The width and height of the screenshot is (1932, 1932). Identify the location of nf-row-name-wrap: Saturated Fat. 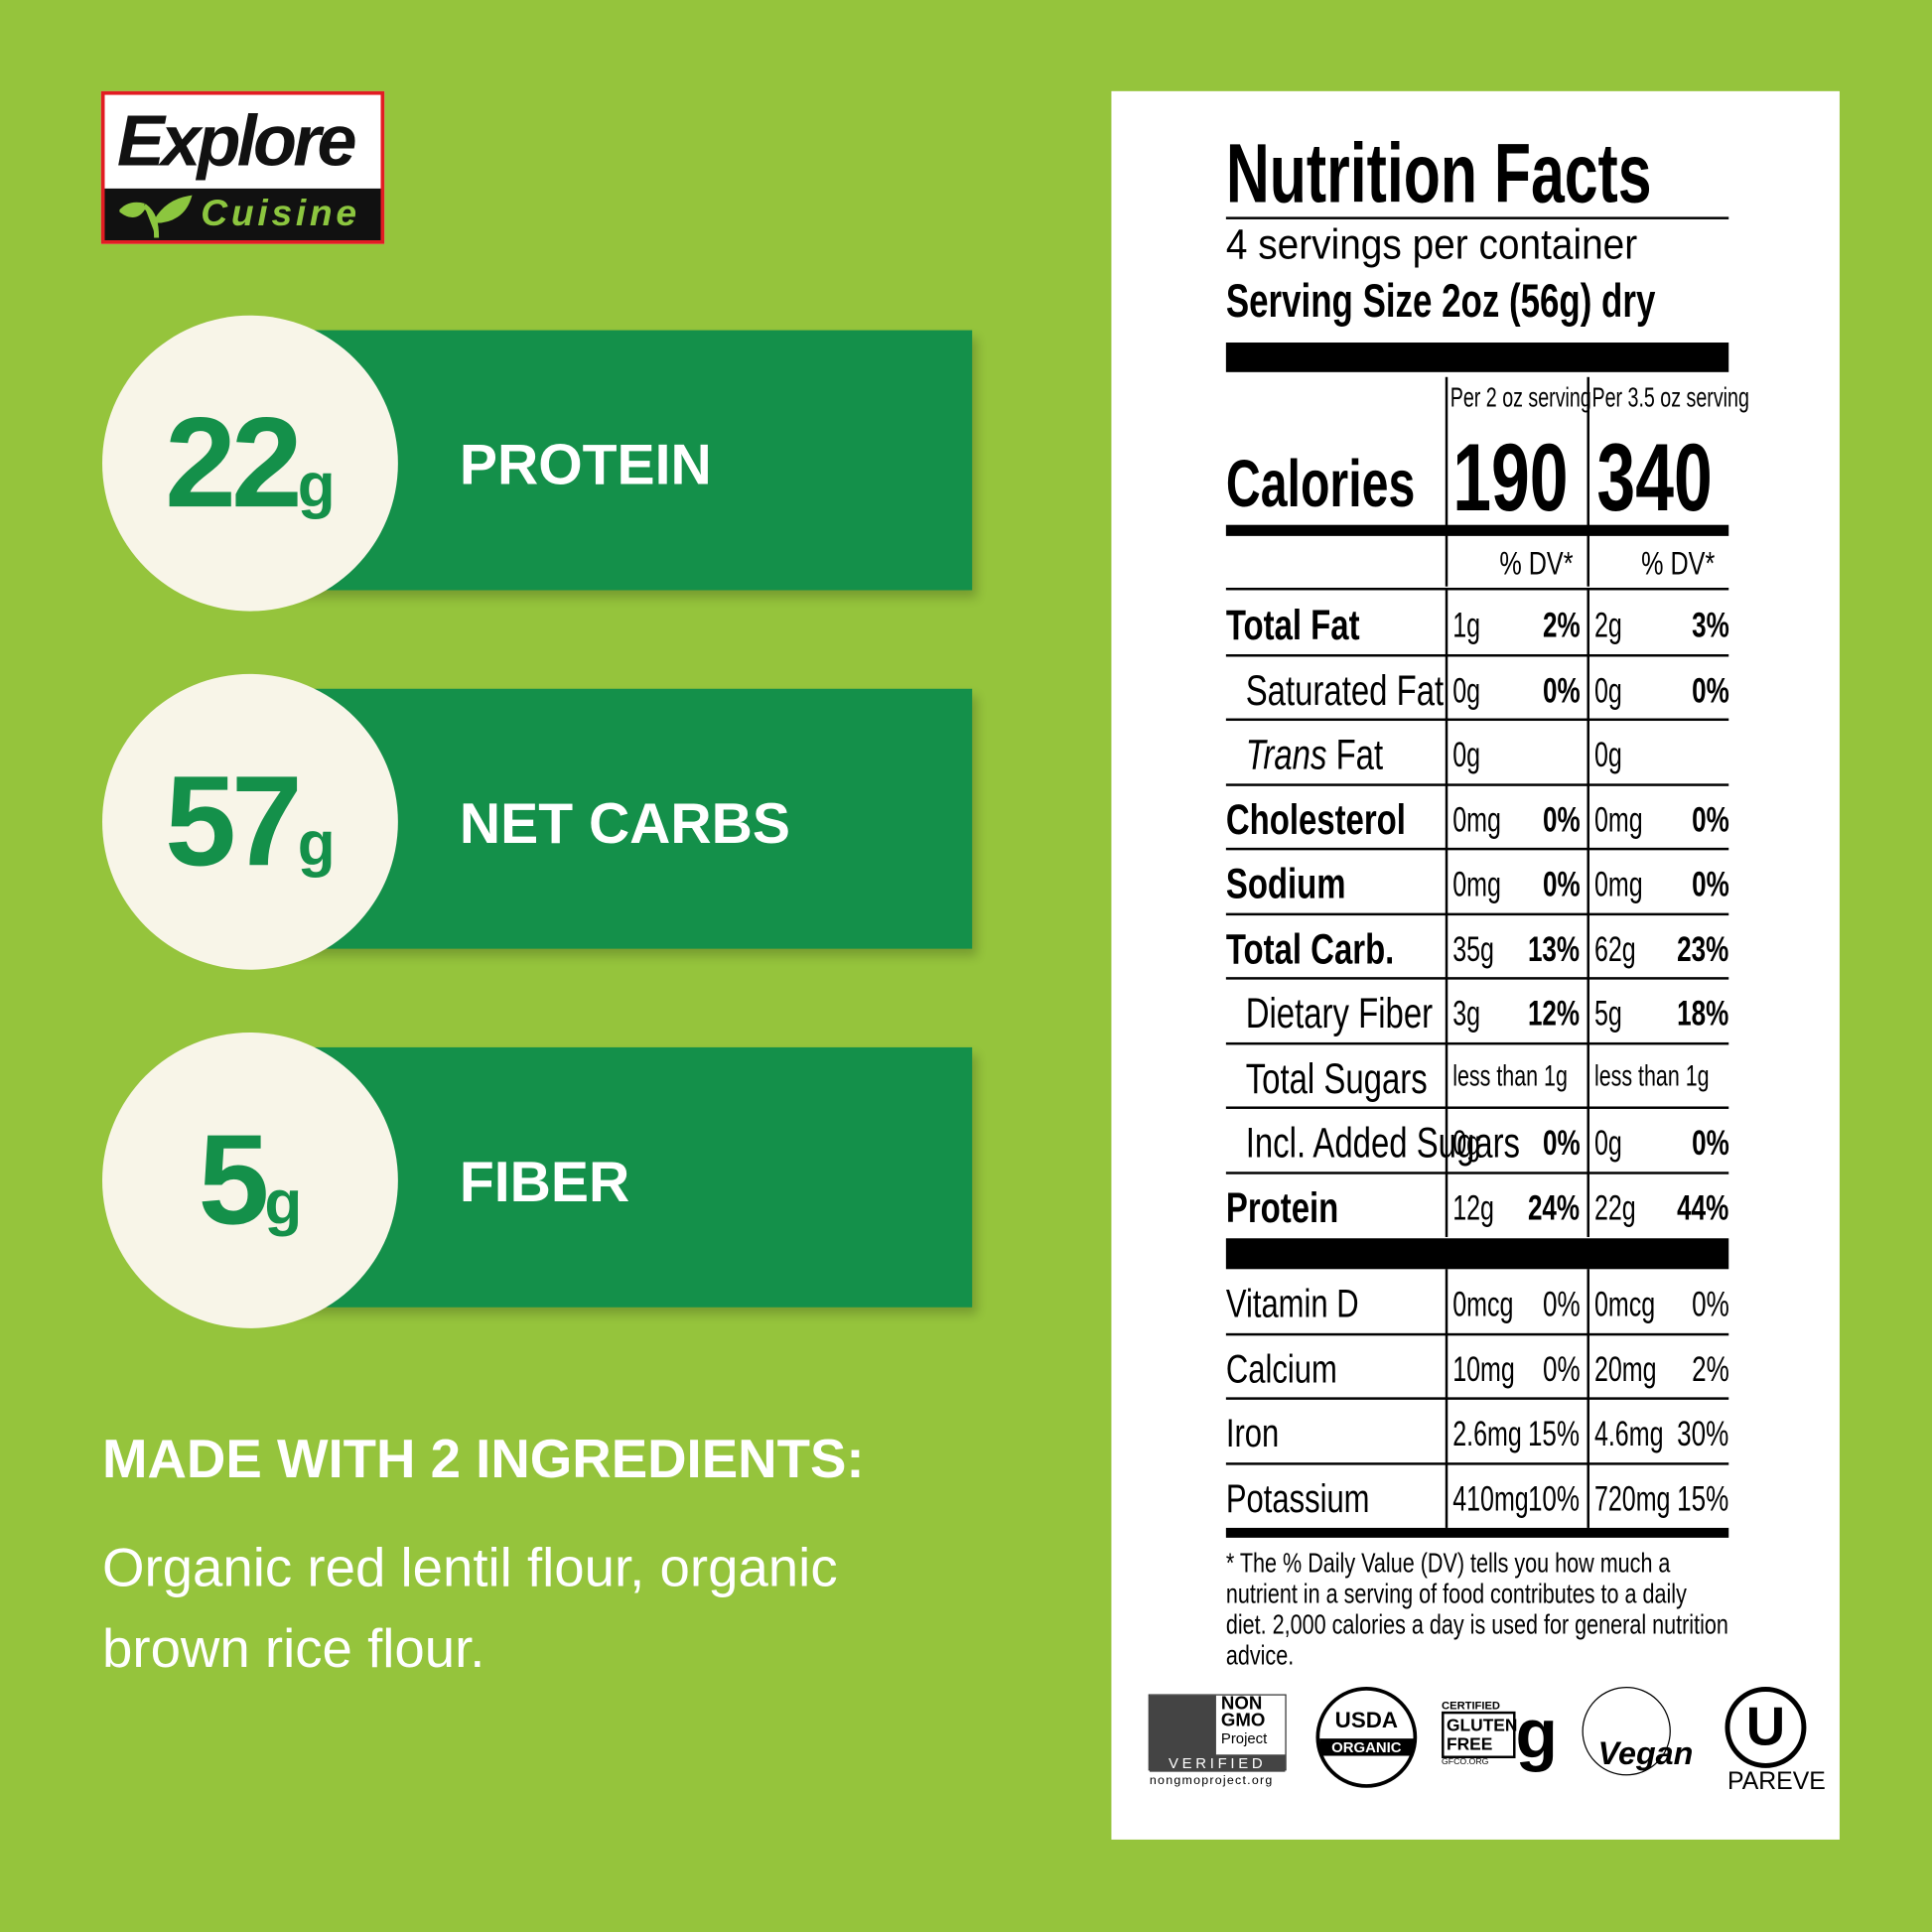
(1345, 691).